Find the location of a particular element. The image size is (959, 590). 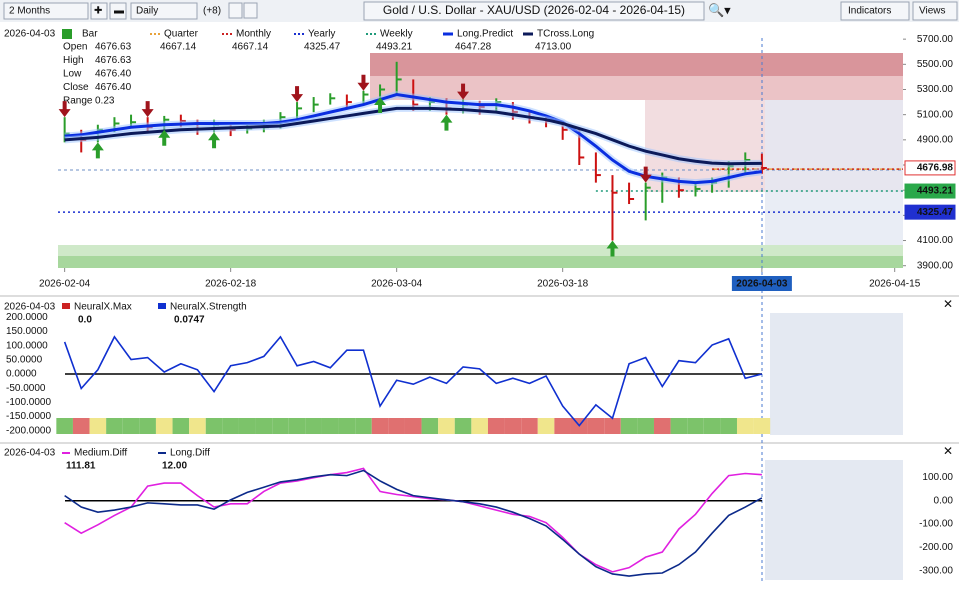

zoom-in is located at coordinates (99, 11).